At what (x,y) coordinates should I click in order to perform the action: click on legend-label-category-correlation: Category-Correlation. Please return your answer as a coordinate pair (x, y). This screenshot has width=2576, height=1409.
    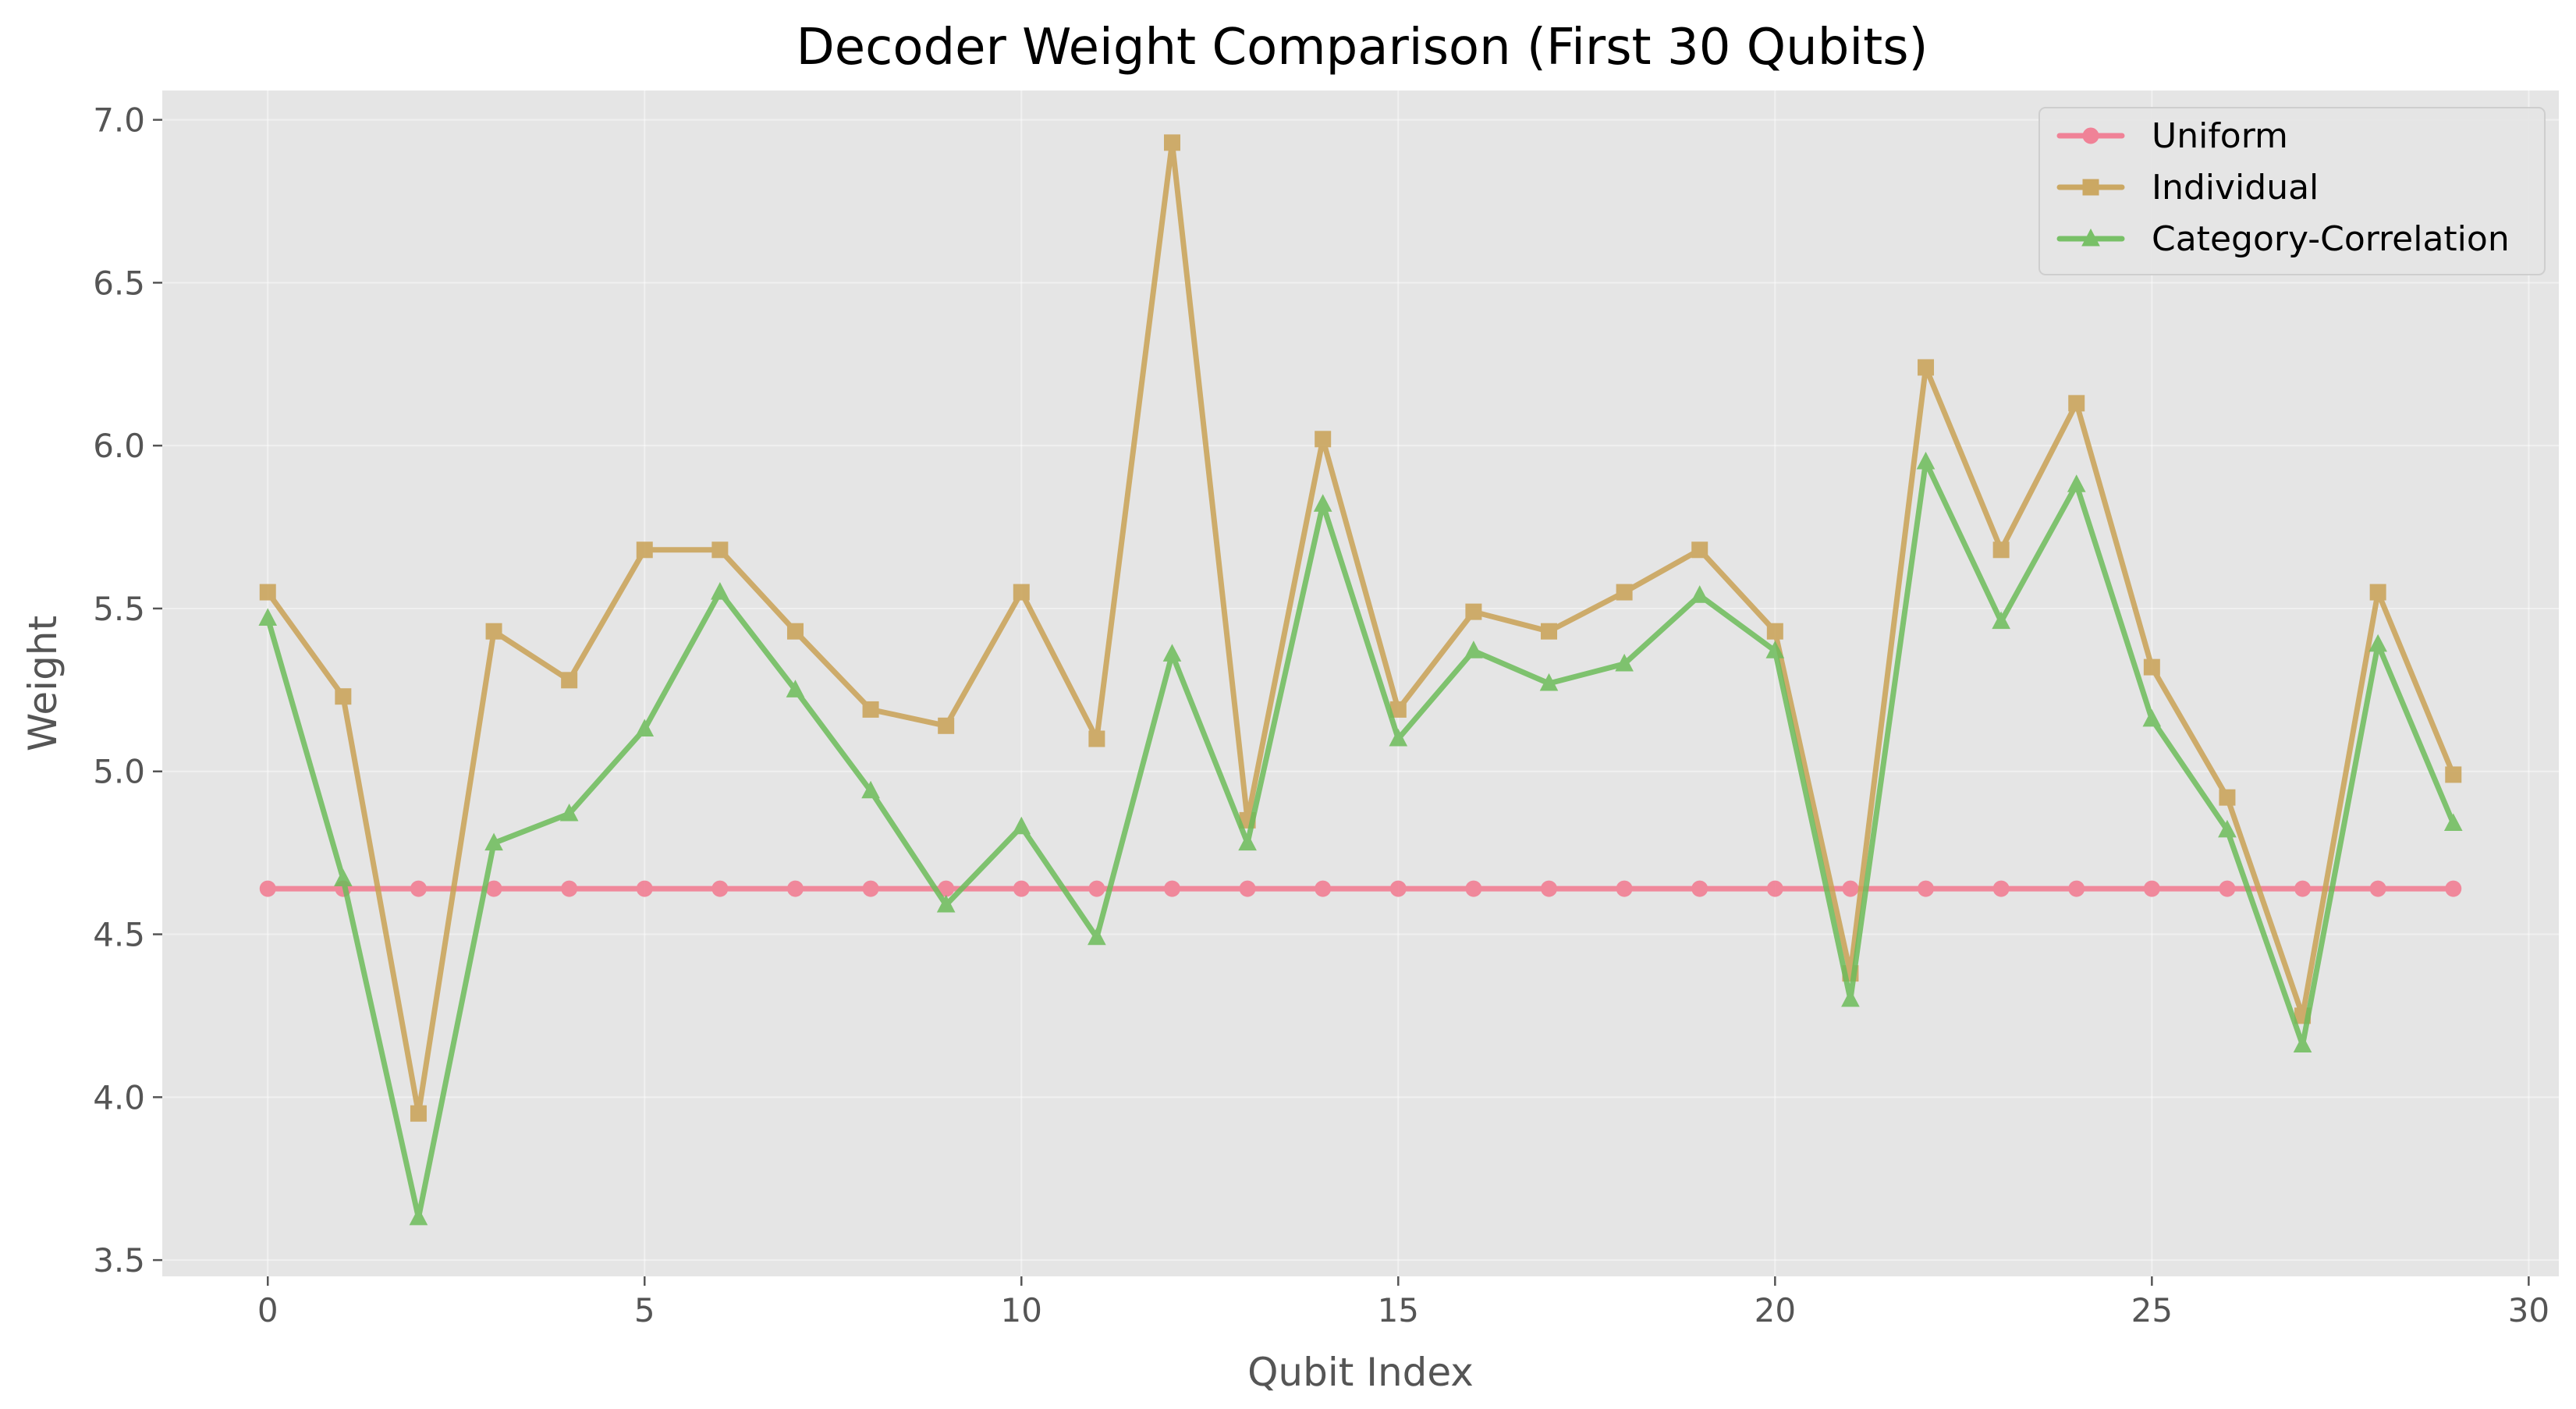
    Looking at the image, I should click on (2331, 239).